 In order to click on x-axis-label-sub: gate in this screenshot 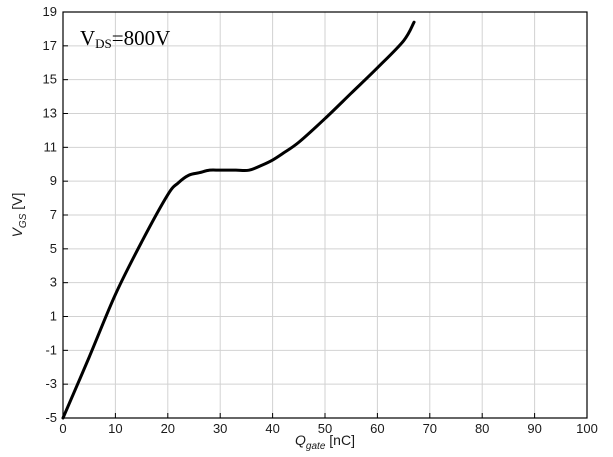, I will do `click(316, 446)`.